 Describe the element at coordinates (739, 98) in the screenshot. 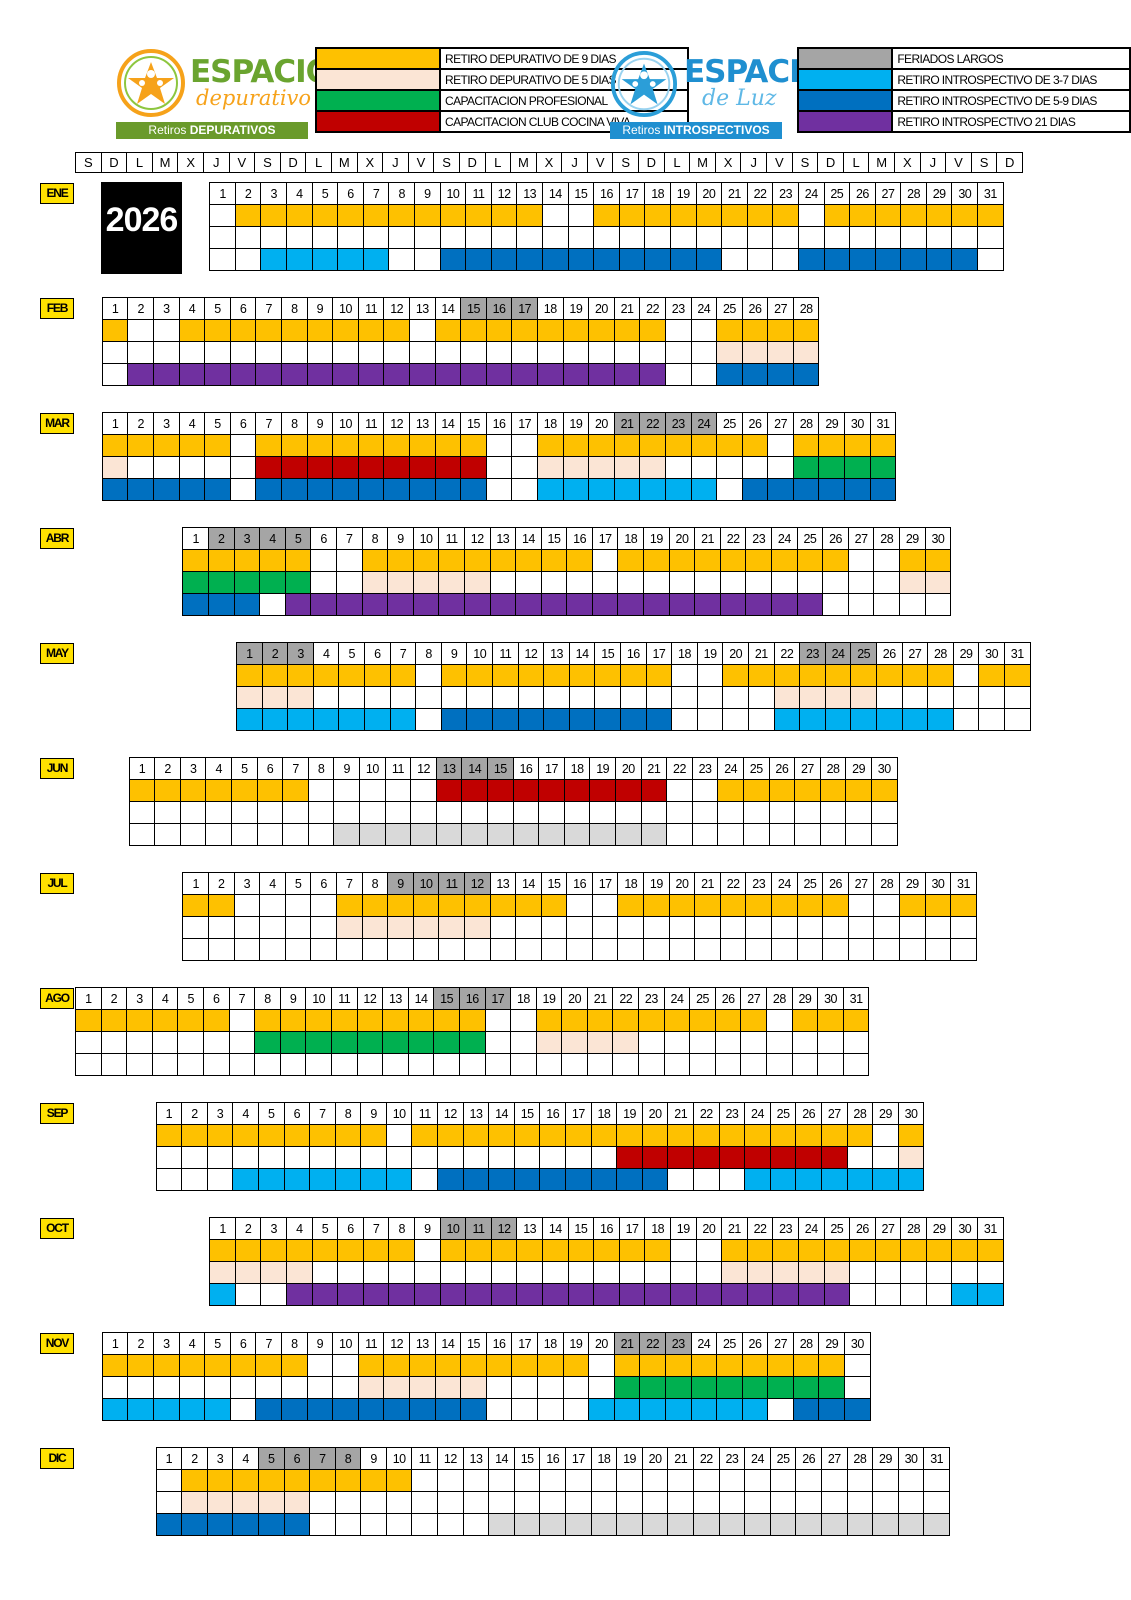

I see `brand-right-sub: de Luz` at that location.